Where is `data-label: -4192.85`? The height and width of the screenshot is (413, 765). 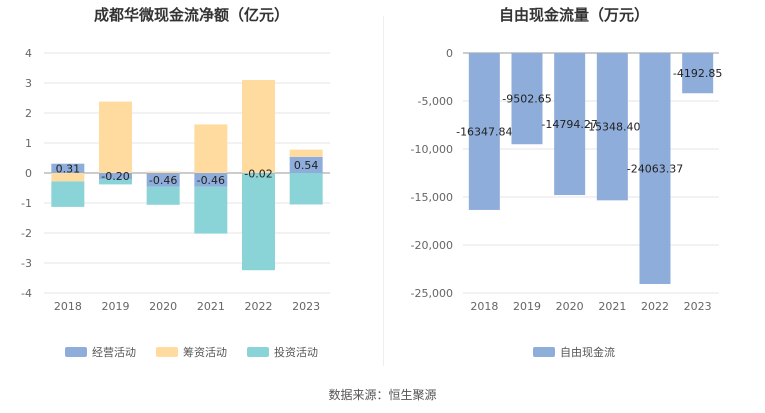 data-label: -4192.85 is located at coordinates (697, 73).